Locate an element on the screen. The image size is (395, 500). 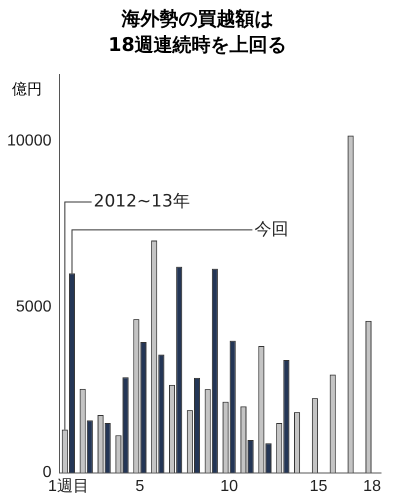
y-axis-title: 億円 is located at coordinates (27, 89).